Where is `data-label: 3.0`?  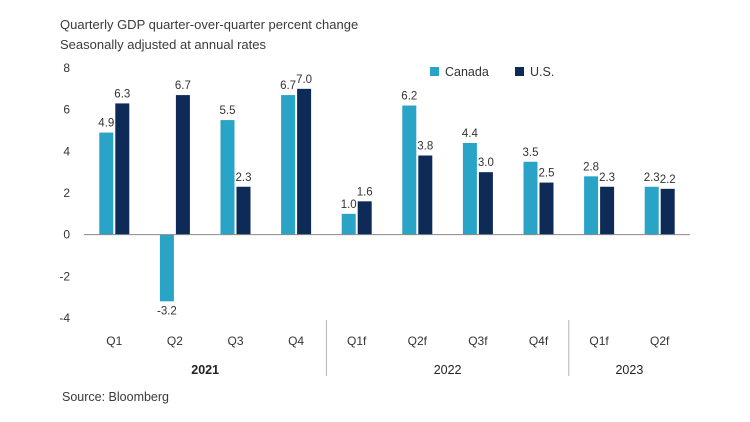
data-label: 3.0 is located at coordinates (486, 163).